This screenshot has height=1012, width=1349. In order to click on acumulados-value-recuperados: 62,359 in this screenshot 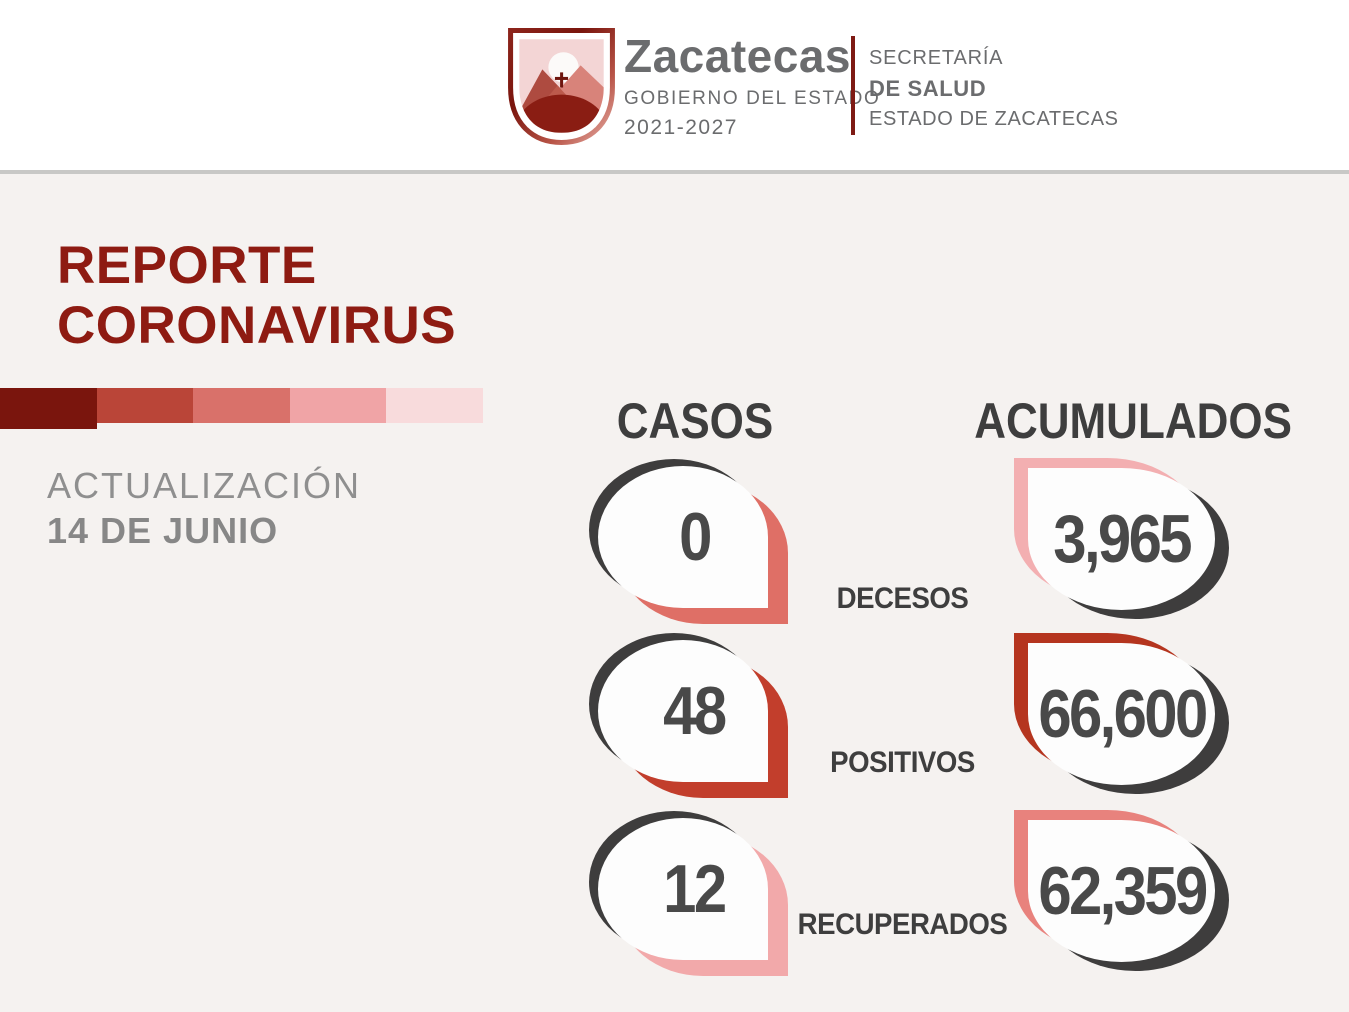, I will do `click(1122, 891)`.